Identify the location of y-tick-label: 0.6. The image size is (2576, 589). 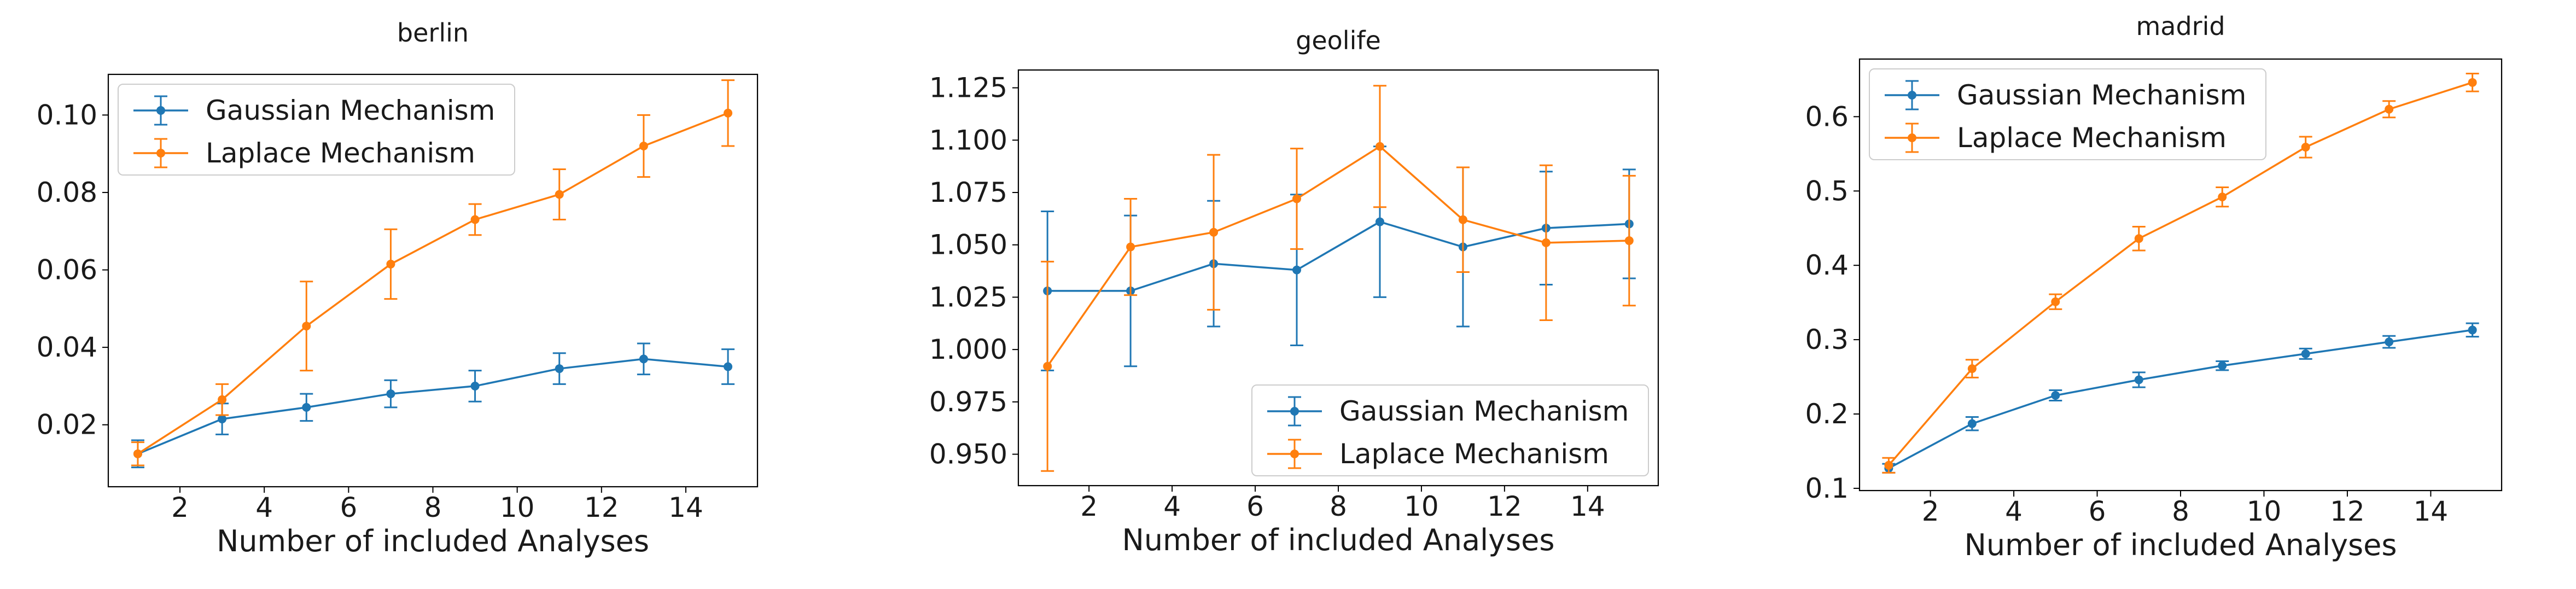
(1827, 116).